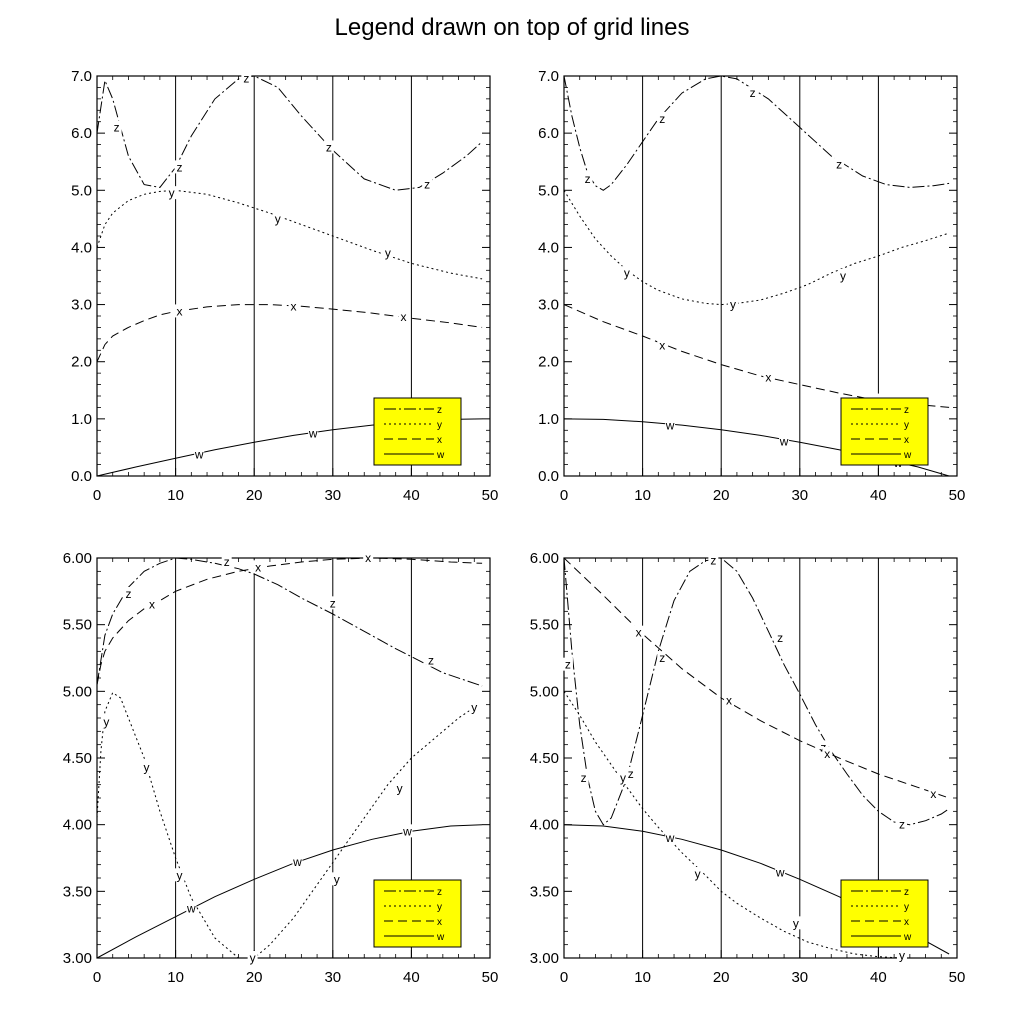 The width and height of the screenshot is (1024, 1024). Describe the element at coordinates (77, 558) in the screenshot. I see `y-tick-label: 6.00` at that location.